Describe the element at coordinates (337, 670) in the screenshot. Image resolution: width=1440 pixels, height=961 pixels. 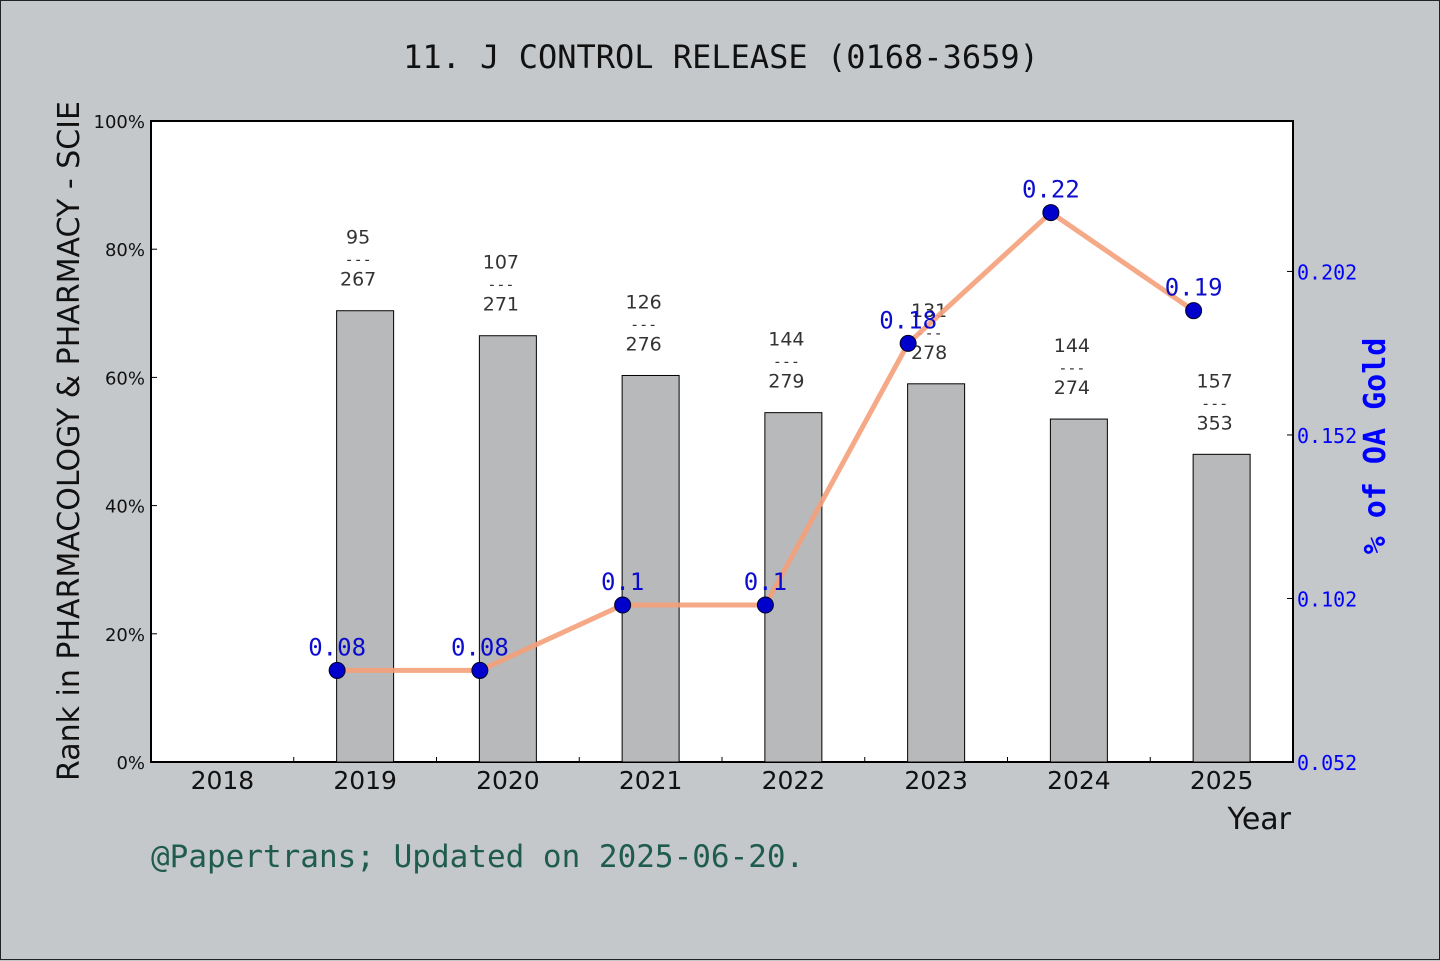
I see `oa-gold-point-2019` at that location.